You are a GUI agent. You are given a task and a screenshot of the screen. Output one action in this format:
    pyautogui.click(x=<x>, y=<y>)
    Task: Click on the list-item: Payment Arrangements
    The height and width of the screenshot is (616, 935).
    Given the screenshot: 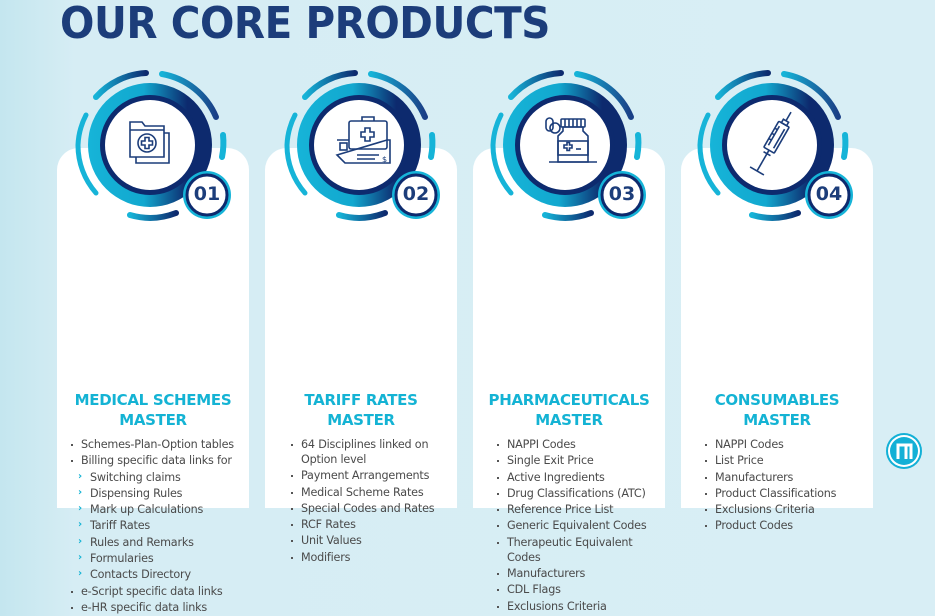 What is the action you would take?
    pyautogui.click(x=365, y=475)
    